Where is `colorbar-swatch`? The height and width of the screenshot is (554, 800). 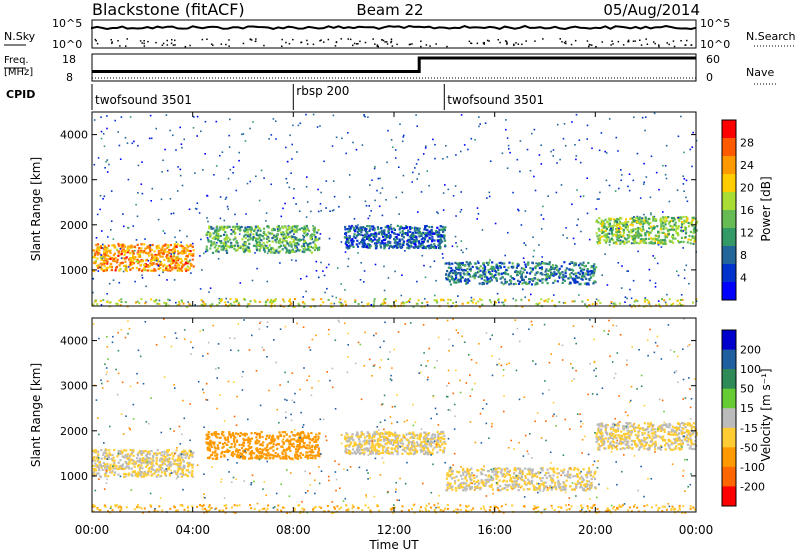
colorbar-swatch is located at coordinates (729, 129).